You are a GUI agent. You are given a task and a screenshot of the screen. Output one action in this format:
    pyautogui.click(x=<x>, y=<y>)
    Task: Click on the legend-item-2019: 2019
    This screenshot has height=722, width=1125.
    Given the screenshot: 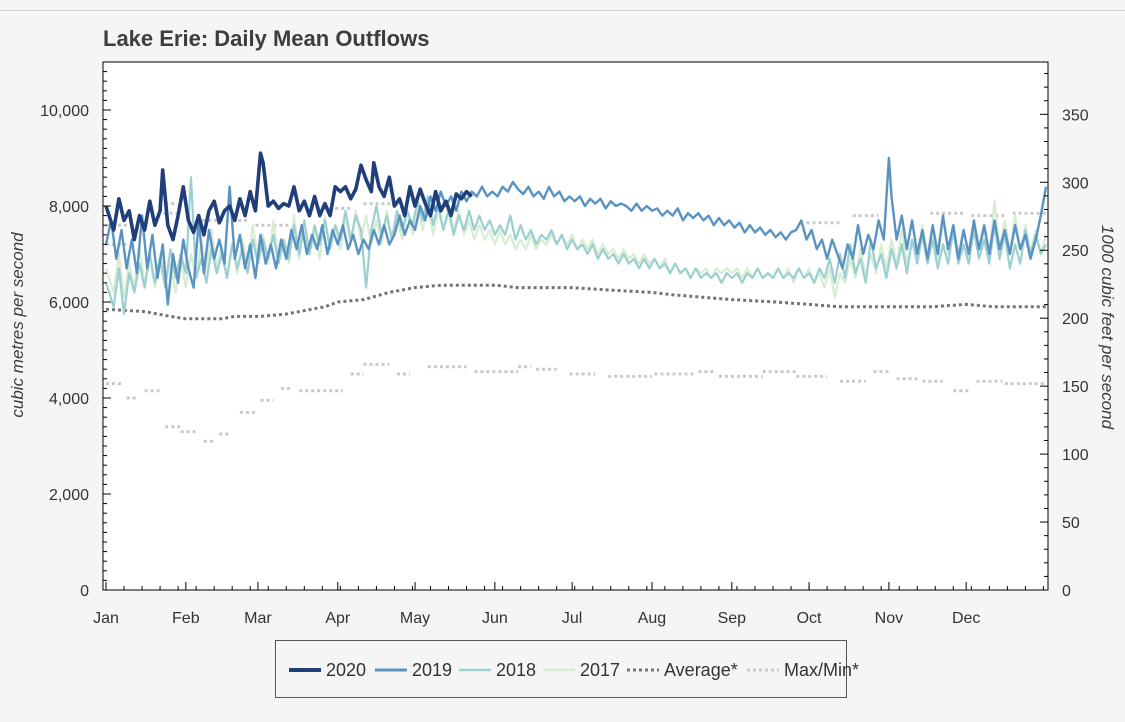 What is the action you would take?
    pyautogui.click(x=413, y=670)
    